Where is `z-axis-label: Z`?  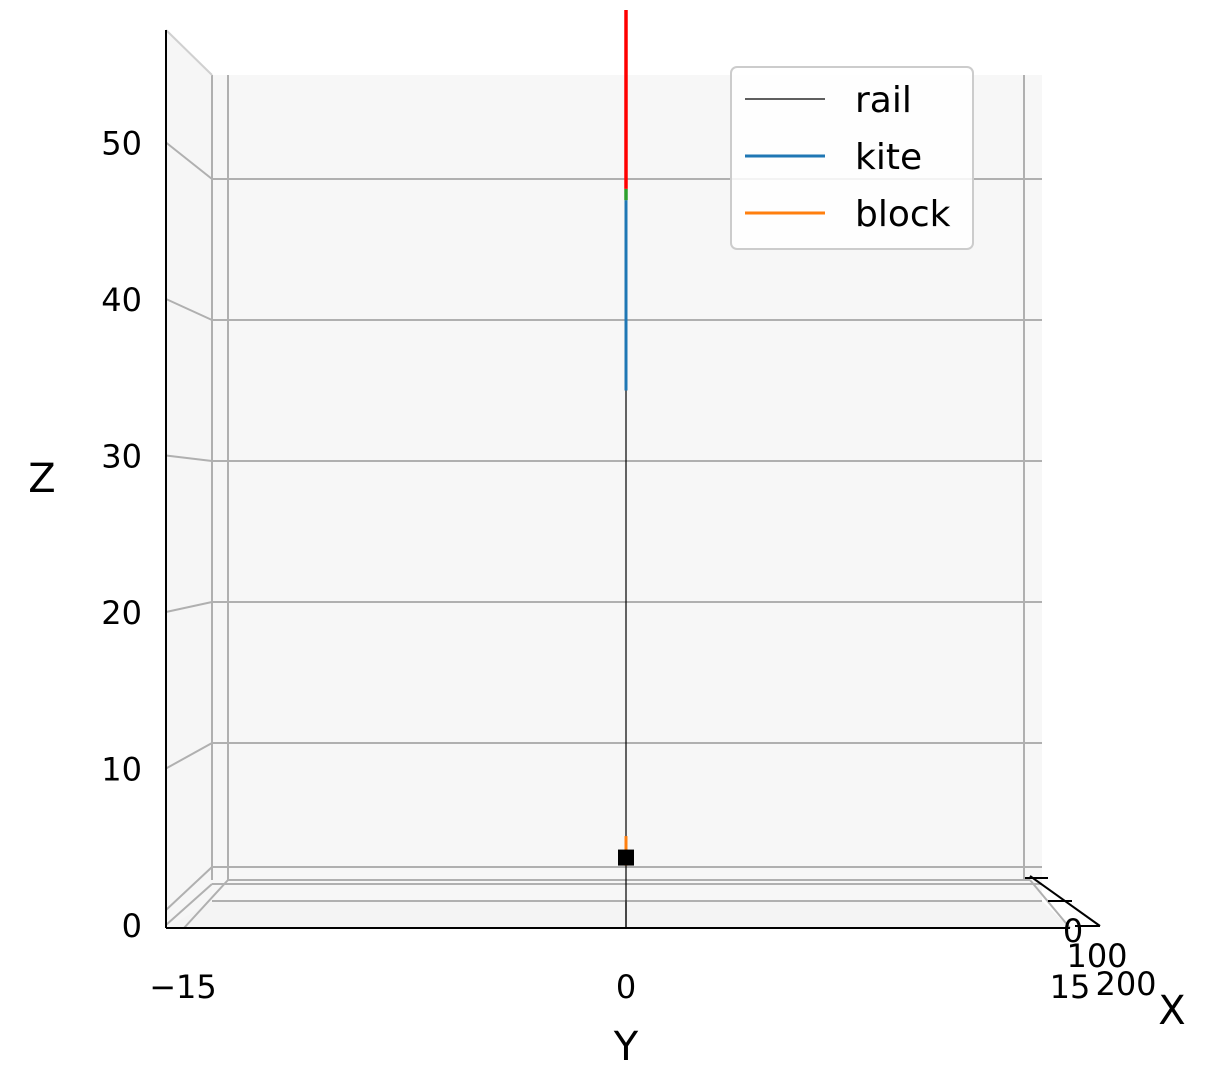
z-axis-label: Z is located at coordinates (41, 479).